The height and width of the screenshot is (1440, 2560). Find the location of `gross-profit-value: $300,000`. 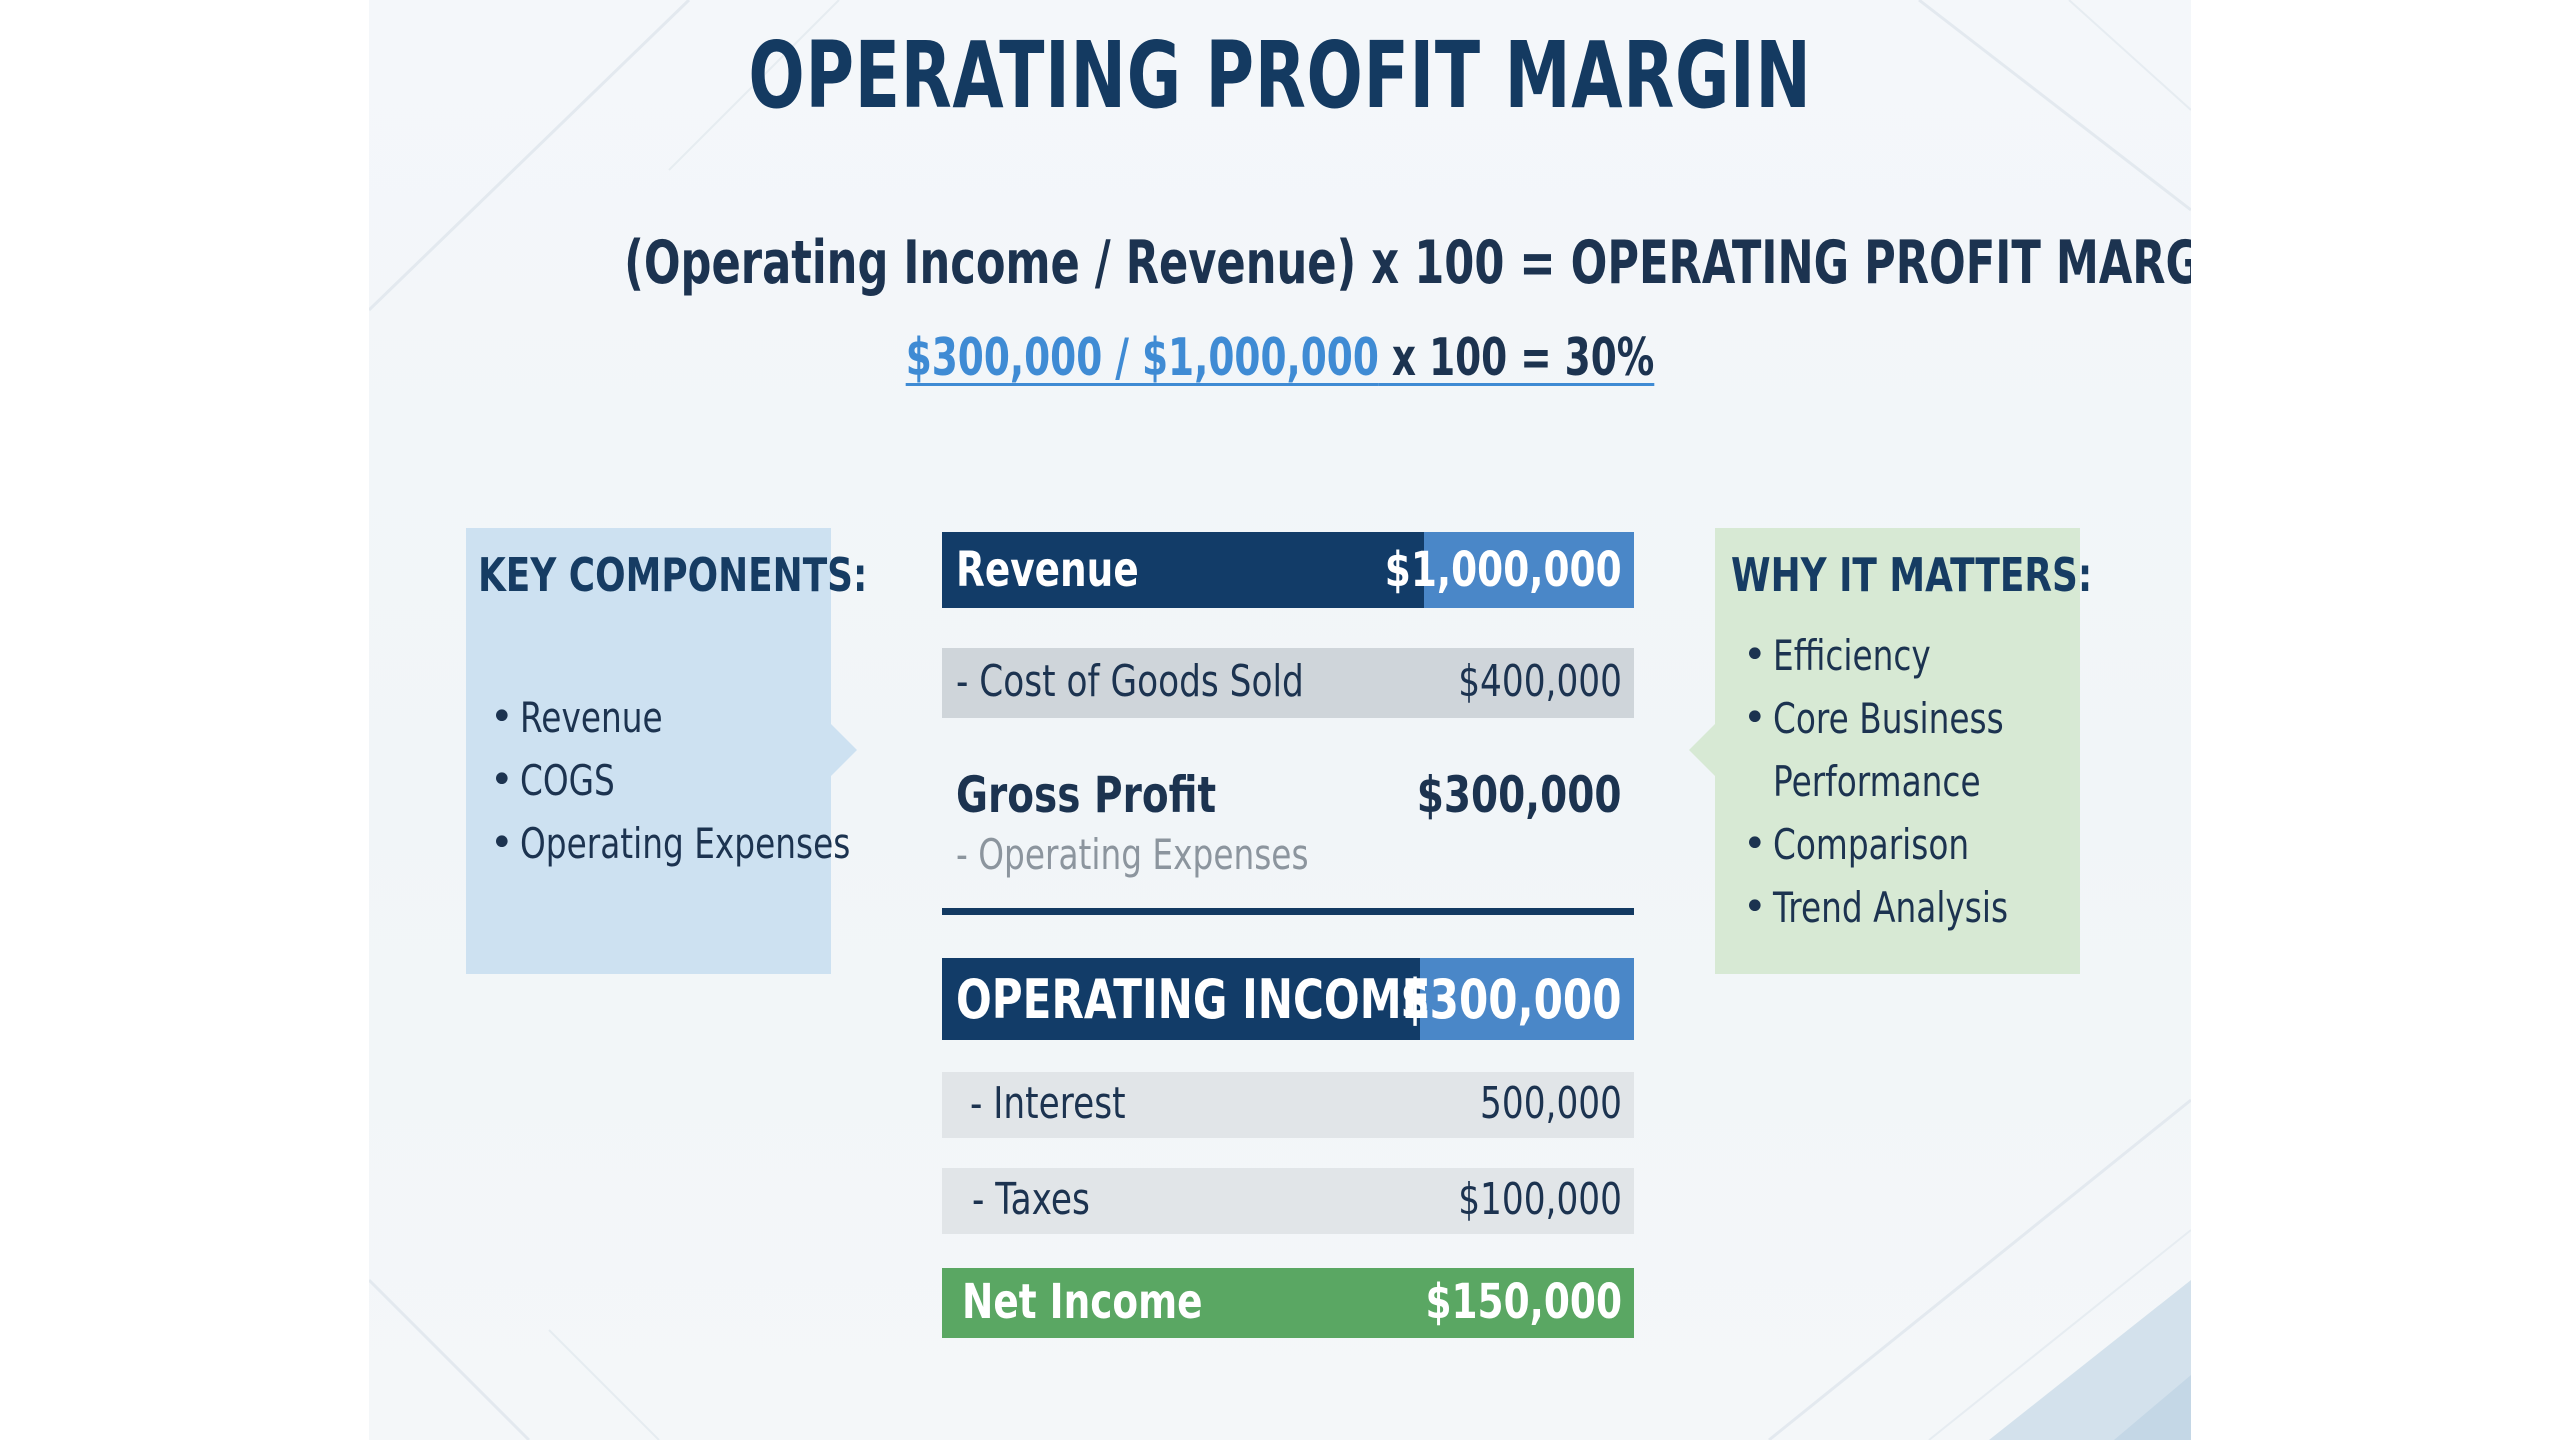

gross-profit-value: $300,000 is located at coordinates (1519, 795).